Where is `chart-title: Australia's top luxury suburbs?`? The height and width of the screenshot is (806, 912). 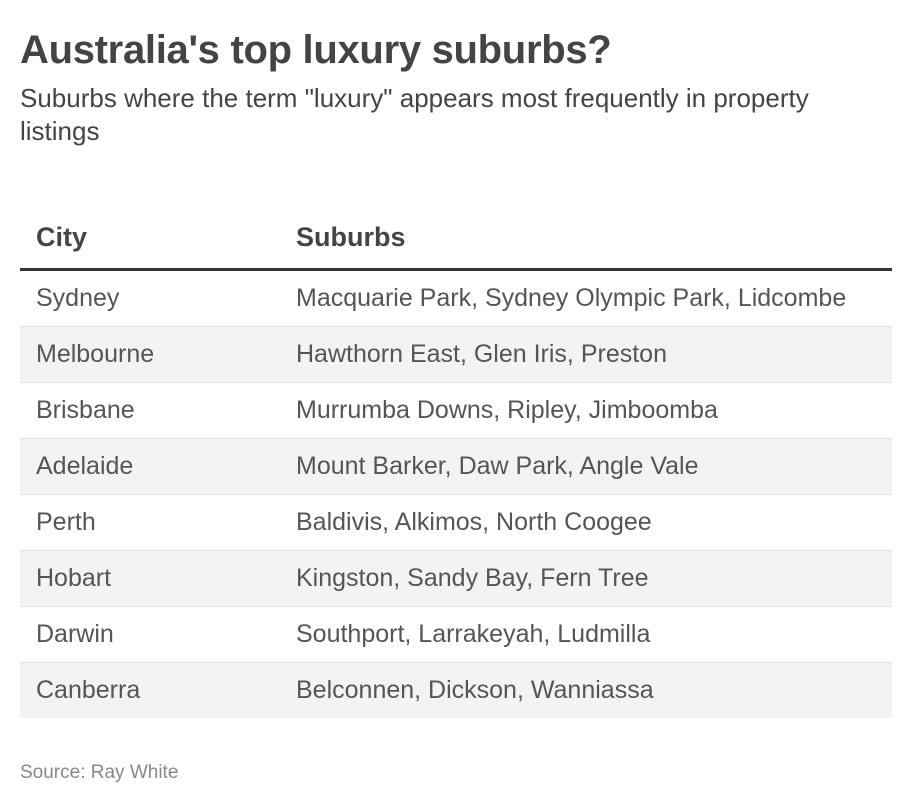 chart-title: Australia's top luxury suburbs? is located at coordinates (316, 50).